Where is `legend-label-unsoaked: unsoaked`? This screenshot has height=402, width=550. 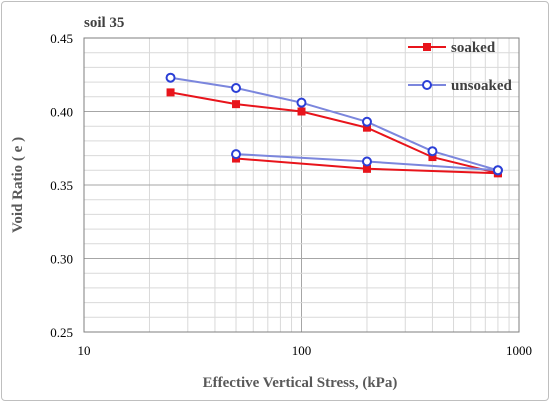 legend-label-unsoaked: unsoaked is located at coordinates (482, 86).